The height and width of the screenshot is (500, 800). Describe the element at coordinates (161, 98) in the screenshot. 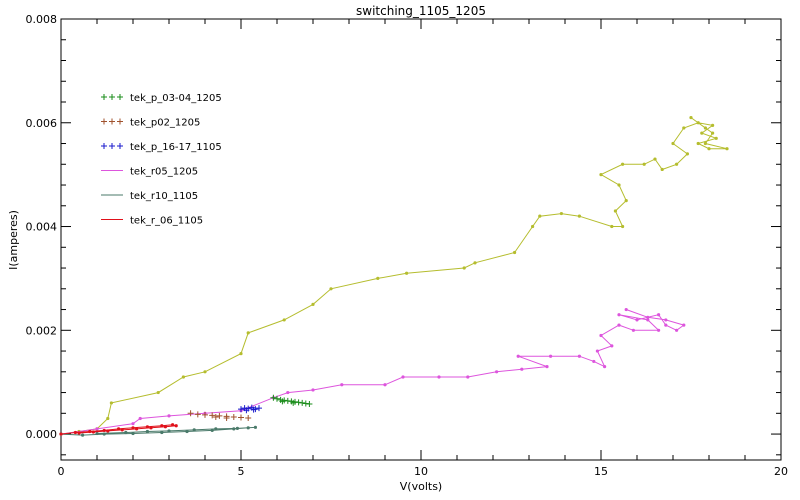

I see `legend-item: tek_p_03-04_1205` at that location.